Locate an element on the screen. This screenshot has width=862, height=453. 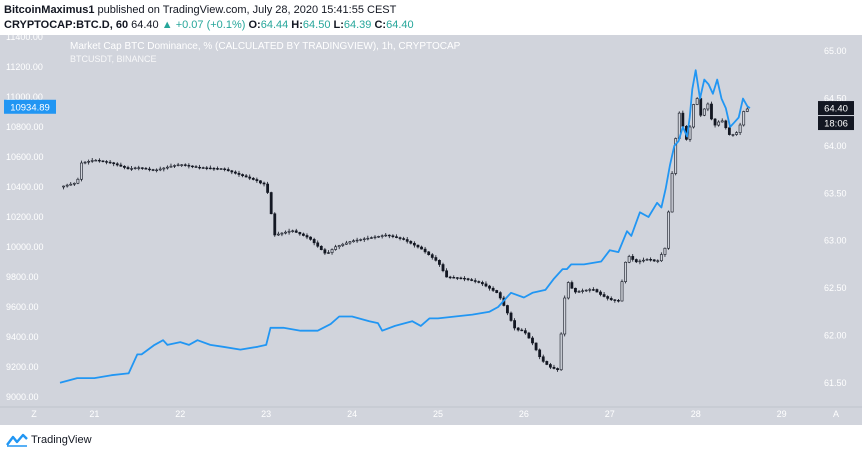
dominance-price-label: 64.40 is located at coordinates (836, 109).